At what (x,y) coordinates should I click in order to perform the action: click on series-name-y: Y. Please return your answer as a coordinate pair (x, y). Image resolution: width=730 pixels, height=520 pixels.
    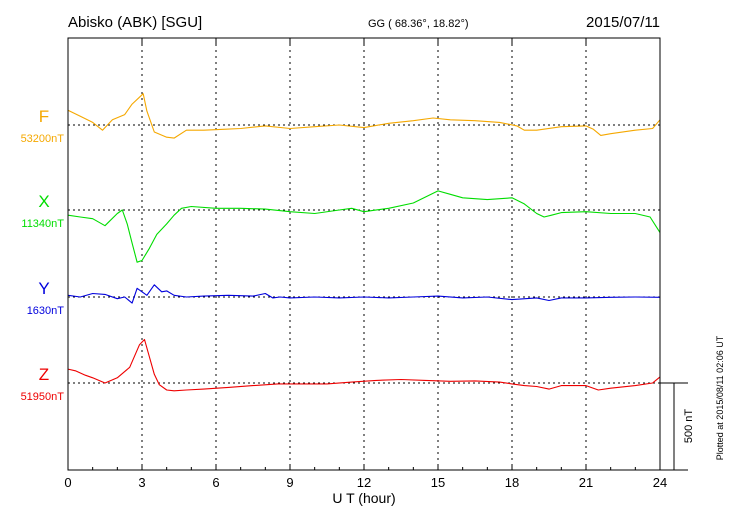
    Looking at the image, I should click on (43, 288).